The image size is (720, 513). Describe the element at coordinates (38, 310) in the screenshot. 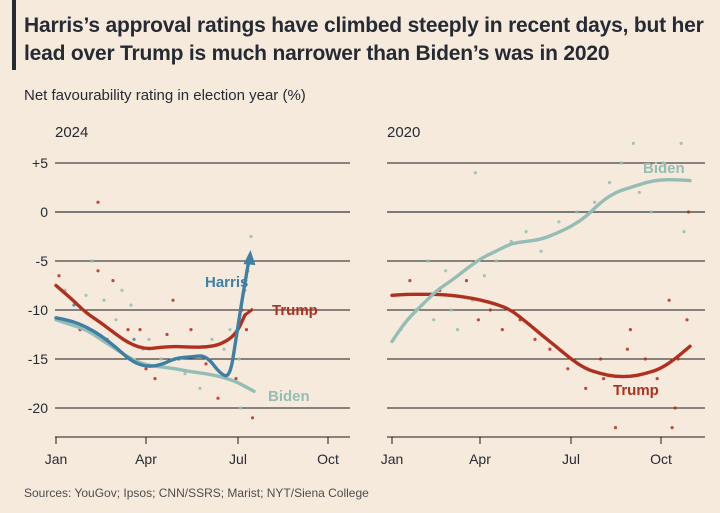

I see `y-tick-label: -10` at that location.